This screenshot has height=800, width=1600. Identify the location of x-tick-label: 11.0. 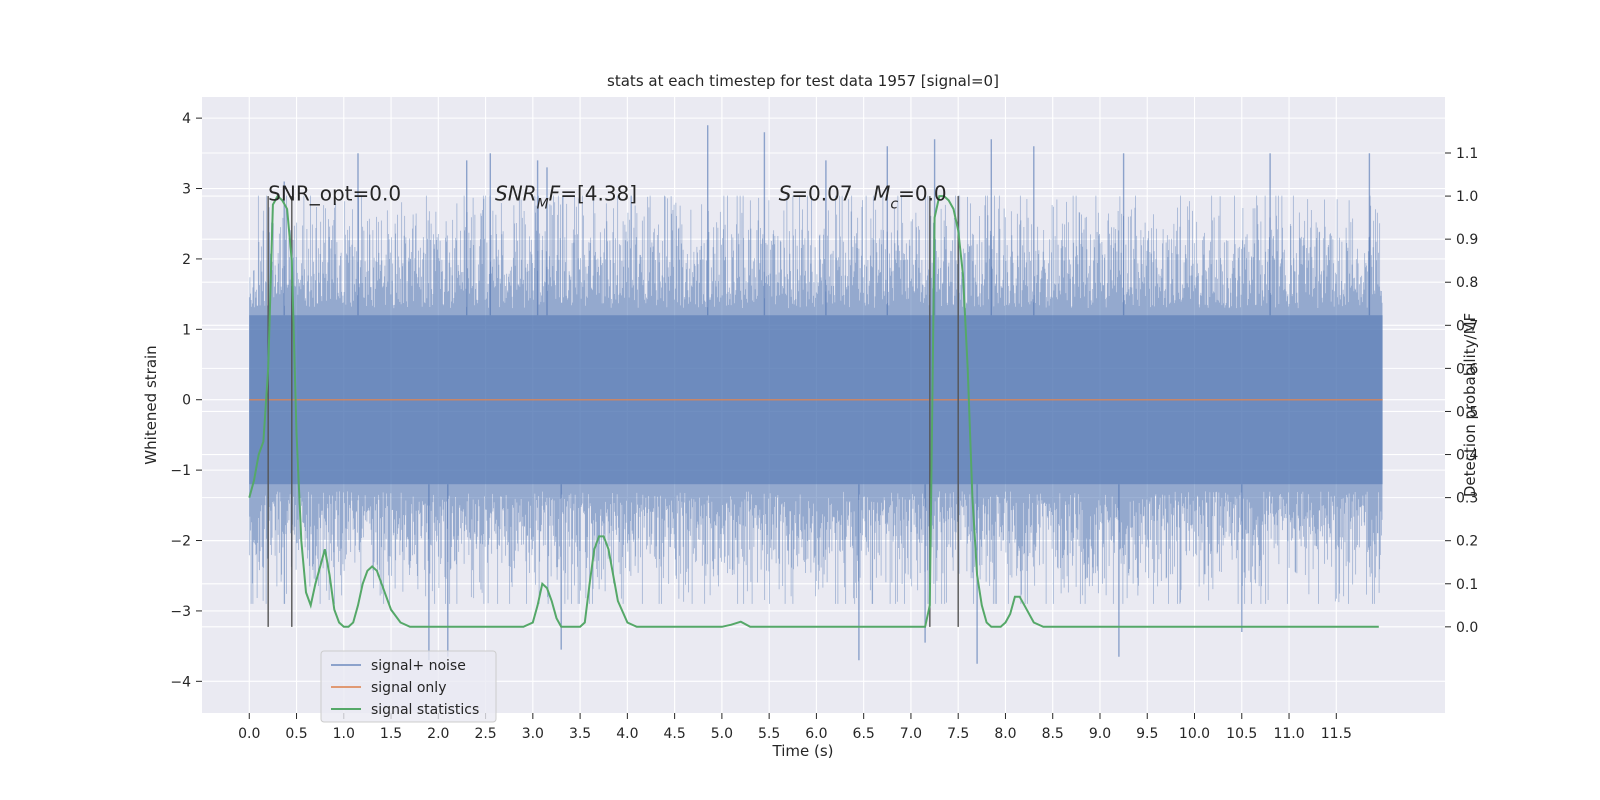
(1288, 734).